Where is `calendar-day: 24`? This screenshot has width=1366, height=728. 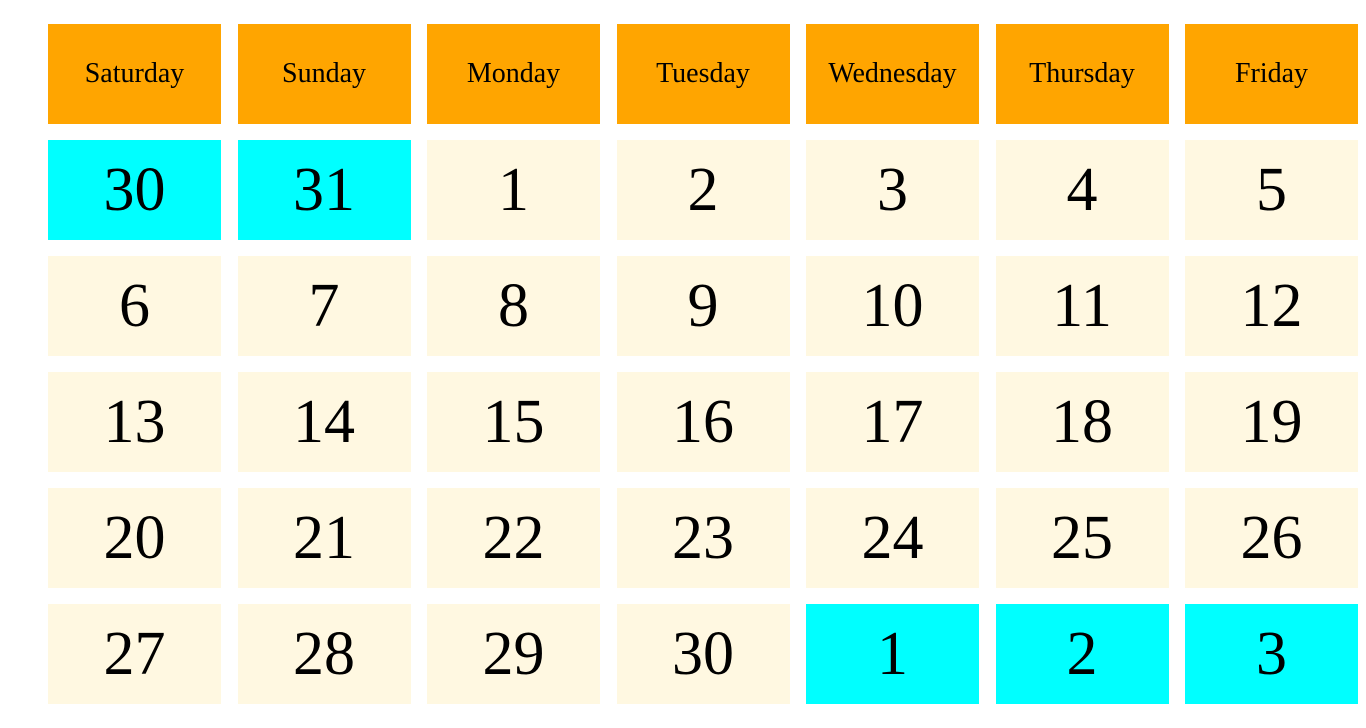
calendar-day: 24 is located at coordinates (892, 538).